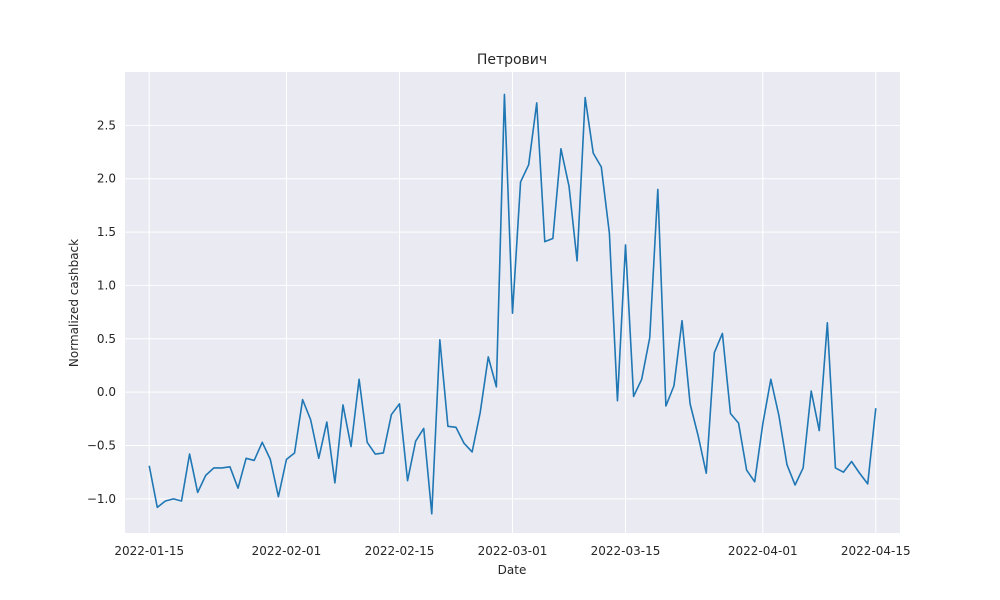 This screenshot has height=600, width=1000. What do you see at coordinates (106, 179) in the screenshot?
I see `y-tick-label: 2.0` at bounding box center [106, 179].